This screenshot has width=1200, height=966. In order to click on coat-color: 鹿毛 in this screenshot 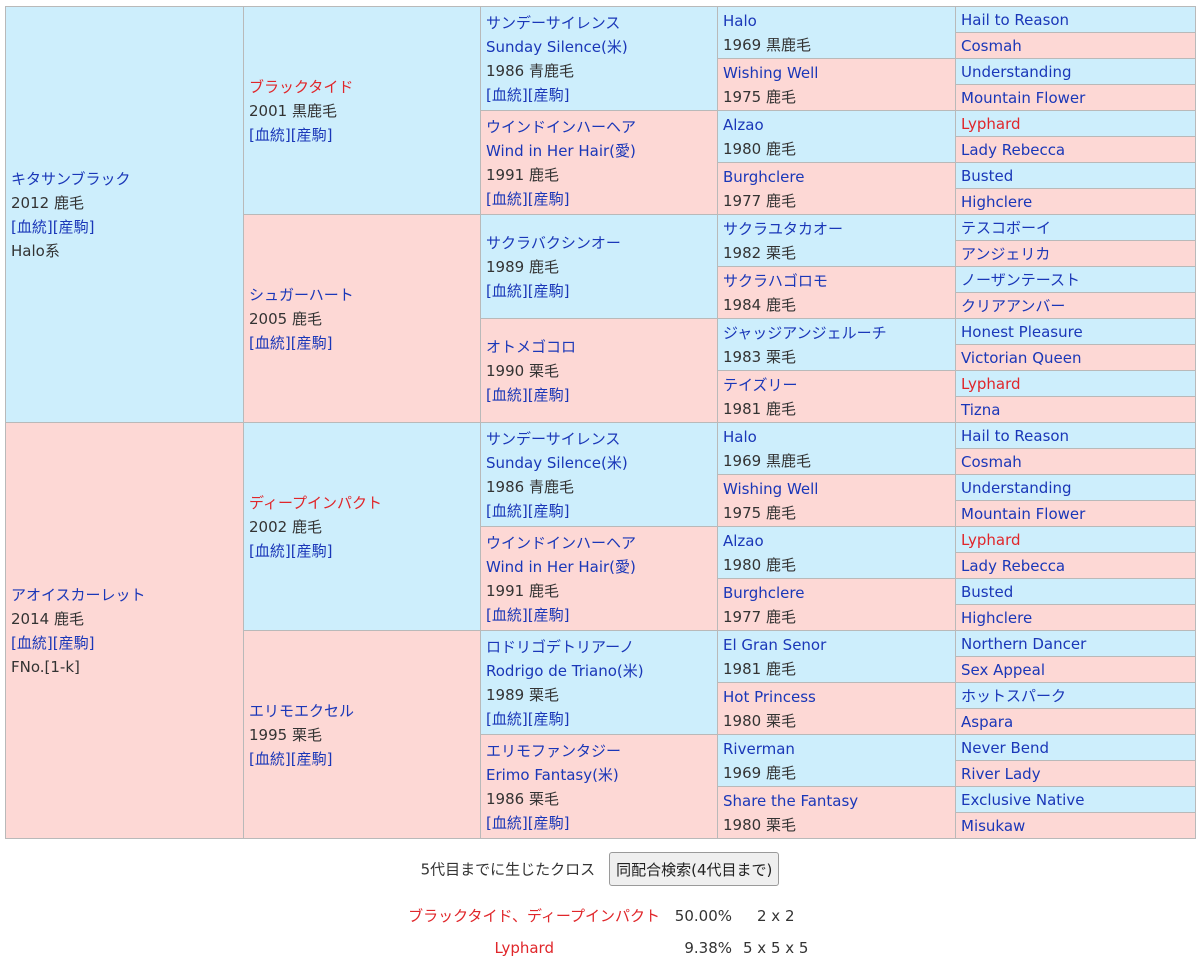, I will do `click(780, 304)`.